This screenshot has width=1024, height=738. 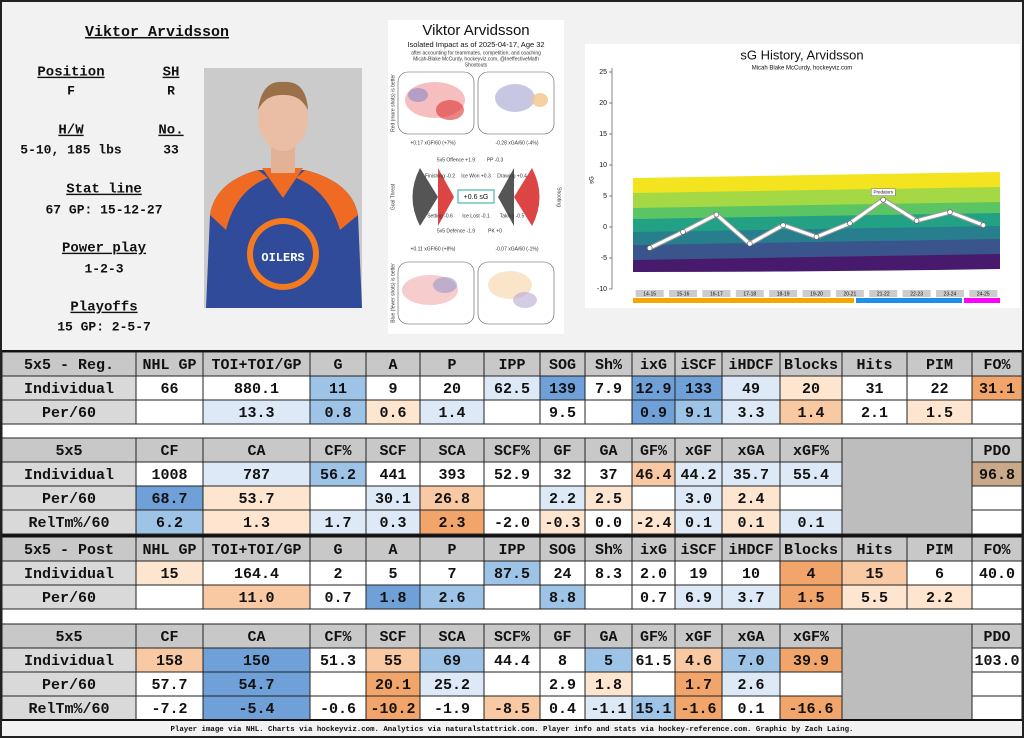 I want to click on header-label: P, so click(x=451, y=365).